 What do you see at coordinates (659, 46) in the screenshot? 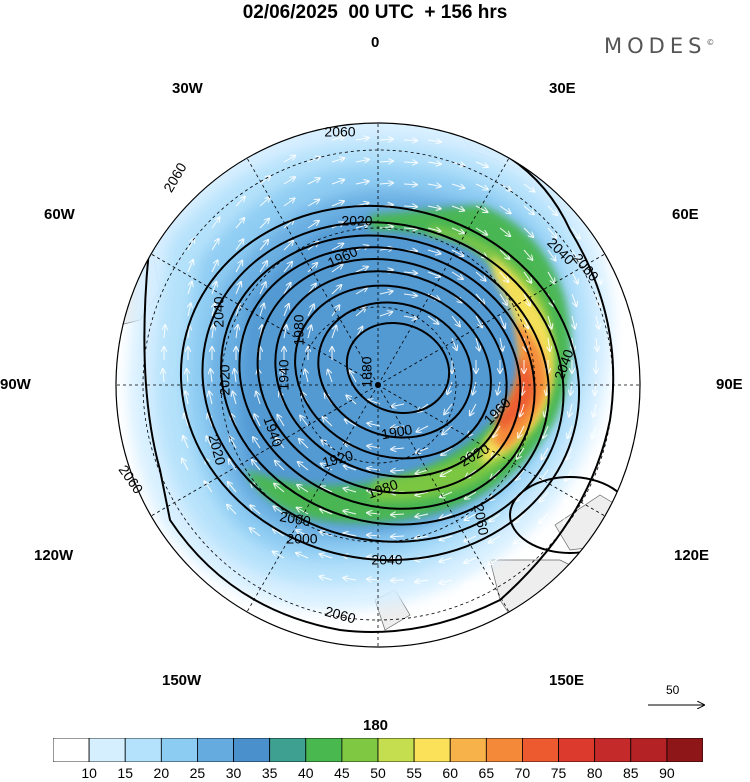
I see `brand-logo: MODES©` at bounding box center [659, 46].